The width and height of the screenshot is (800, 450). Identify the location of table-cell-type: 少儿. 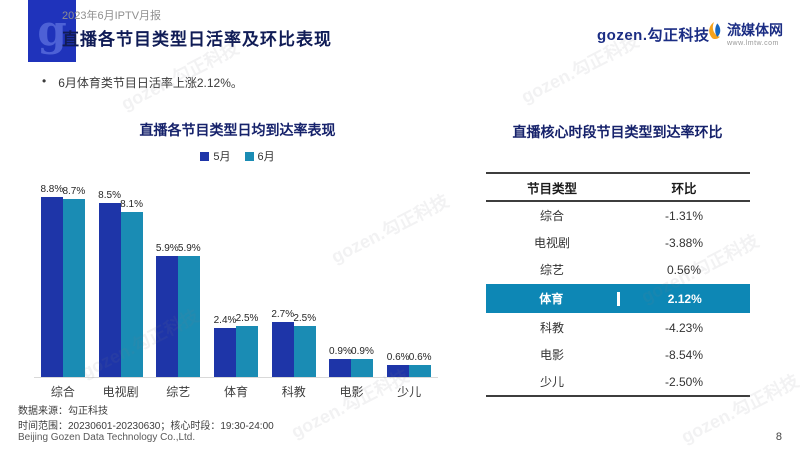
(551, 382).